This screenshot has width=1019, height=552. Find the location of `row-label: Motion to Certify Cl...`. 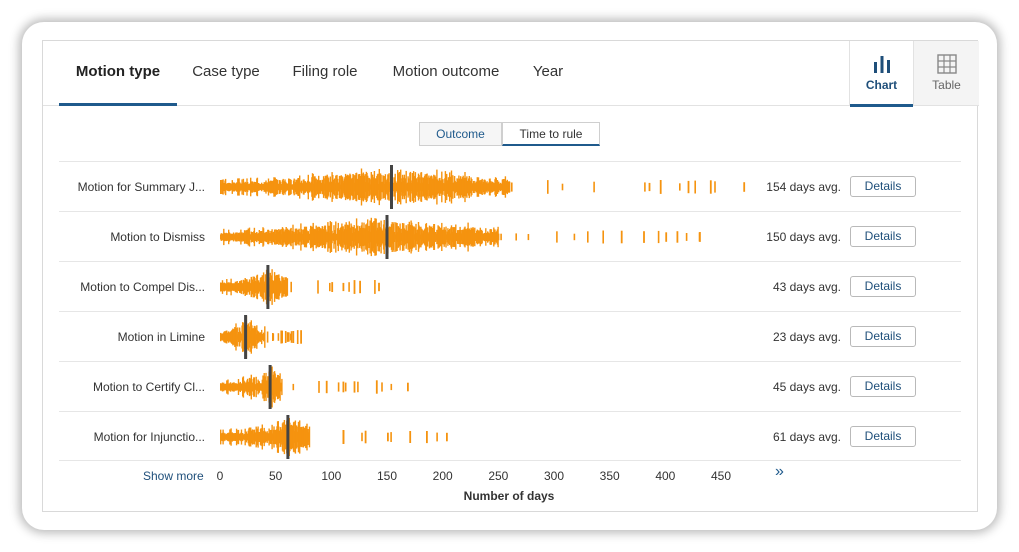

row-label: Motion to Certify Cl... is located at coordinates (148, 387).